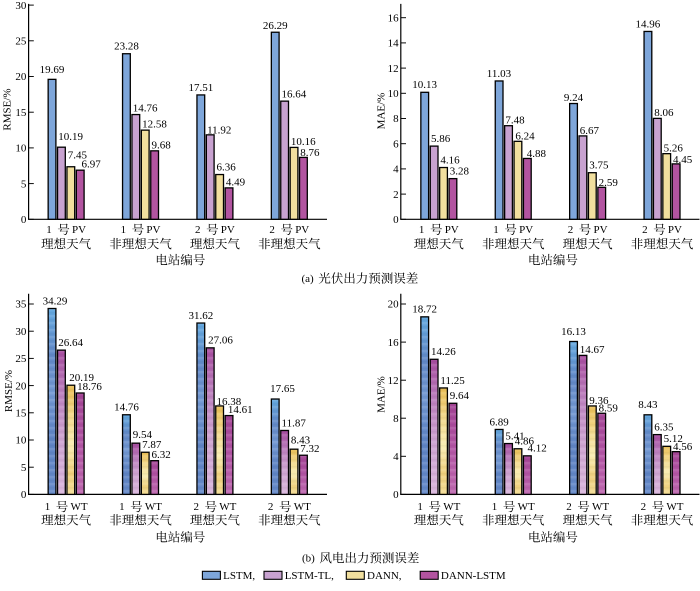  What do you see at coordinates (282, 389) in the screenshot?
I see `svg-text: 17.65` at bounding box center [282, 389].